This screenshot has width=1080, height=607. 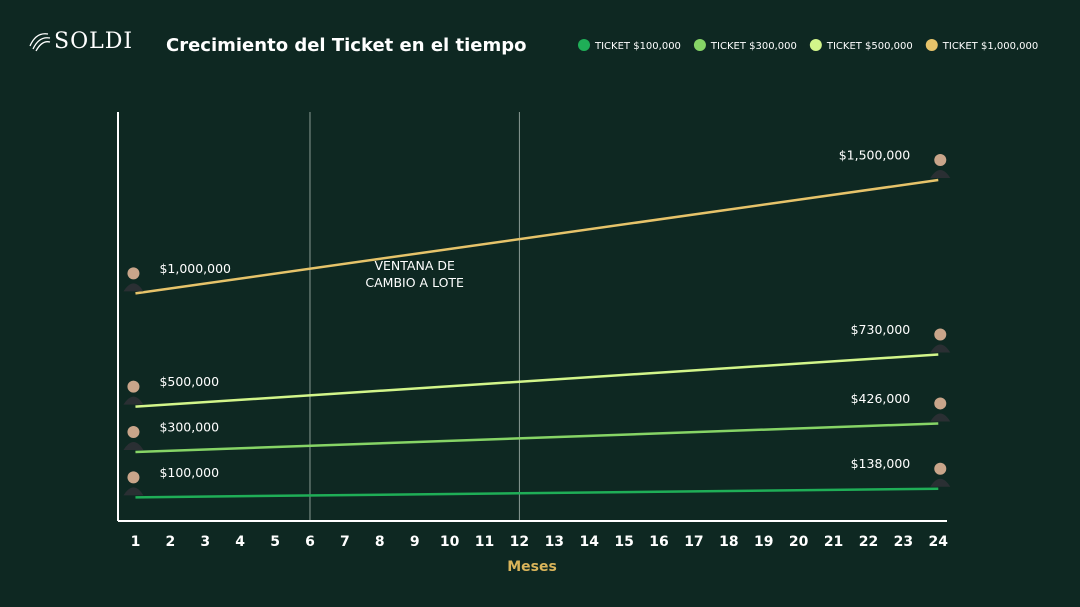 What do you see at coordinates (532, 567) in the screenshot?
I see `x-axis-label: Meses` at bounding box center [532, 567].